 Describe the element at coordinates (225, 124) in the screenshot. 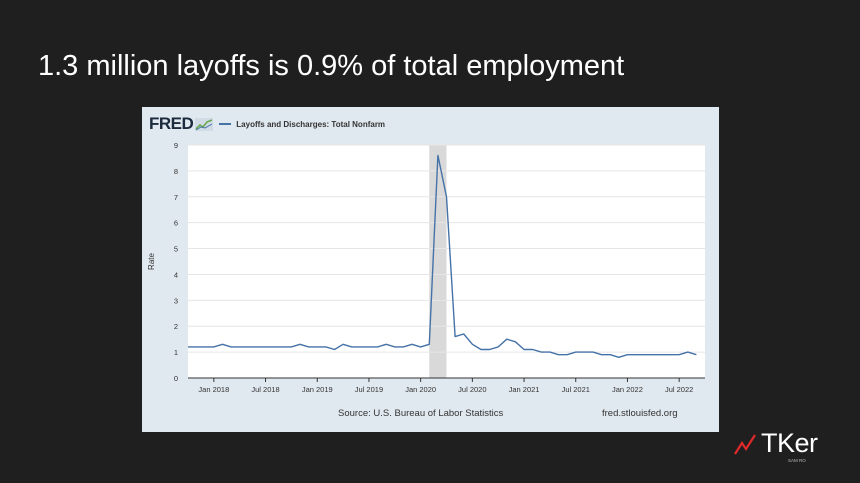

I see `legend-swatch` at that location.